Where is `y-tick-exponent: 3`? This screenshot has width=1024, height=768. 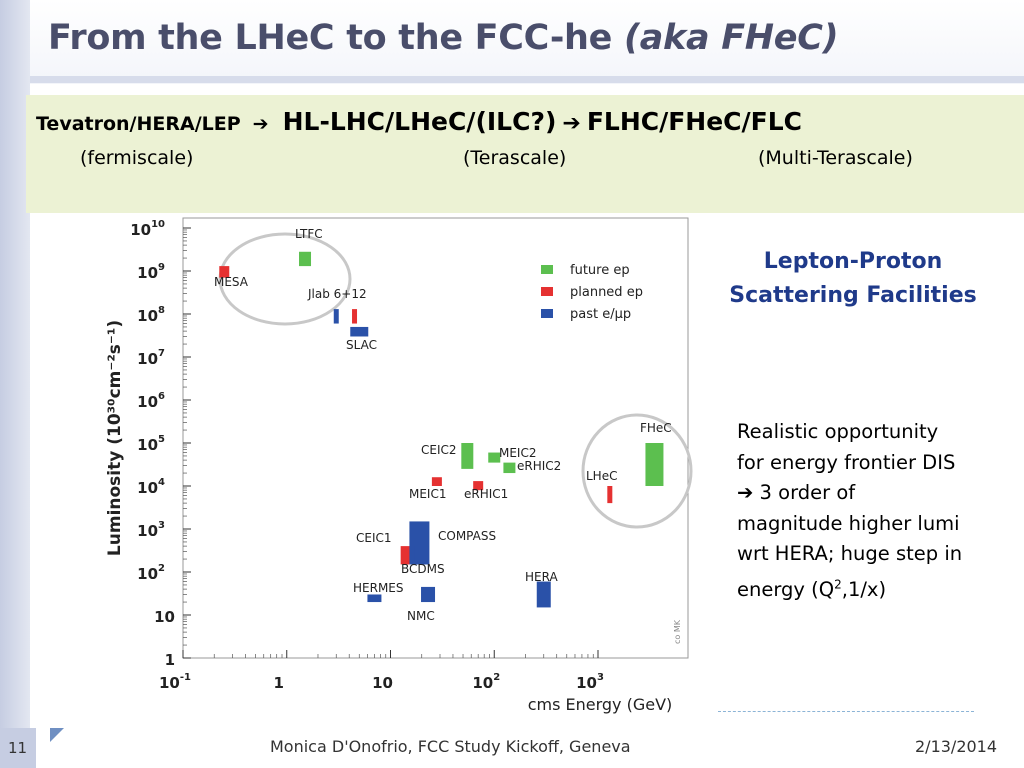
y-tick-exponent: 3 is located at coordinates (161, 525).